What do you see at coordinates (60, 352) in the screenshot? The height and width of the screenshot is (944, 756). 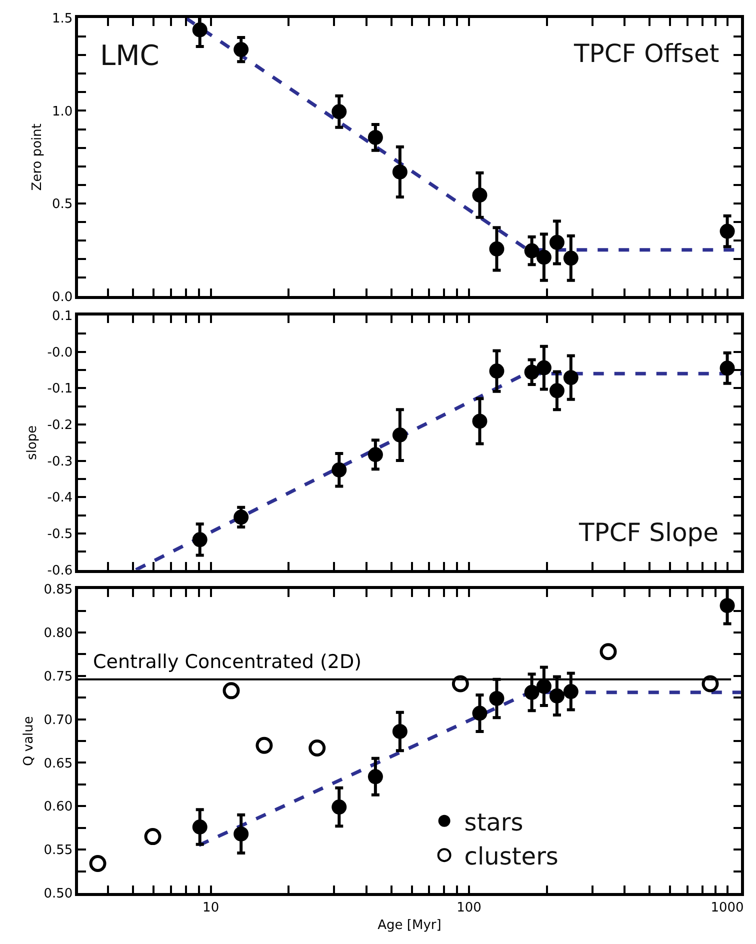 I see `y-tick-label: -0.0` at bounding box center [60, 352].